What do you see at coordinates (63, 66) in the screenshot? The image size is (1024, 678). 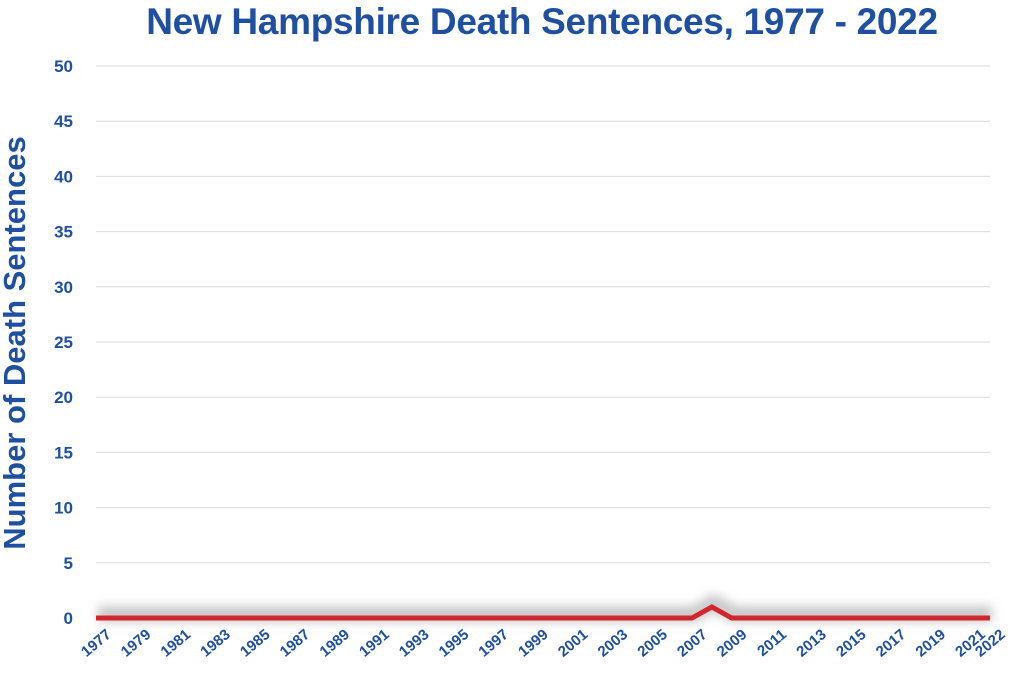 I see `y-tick-label: 50` at bounding box center [63, 66].